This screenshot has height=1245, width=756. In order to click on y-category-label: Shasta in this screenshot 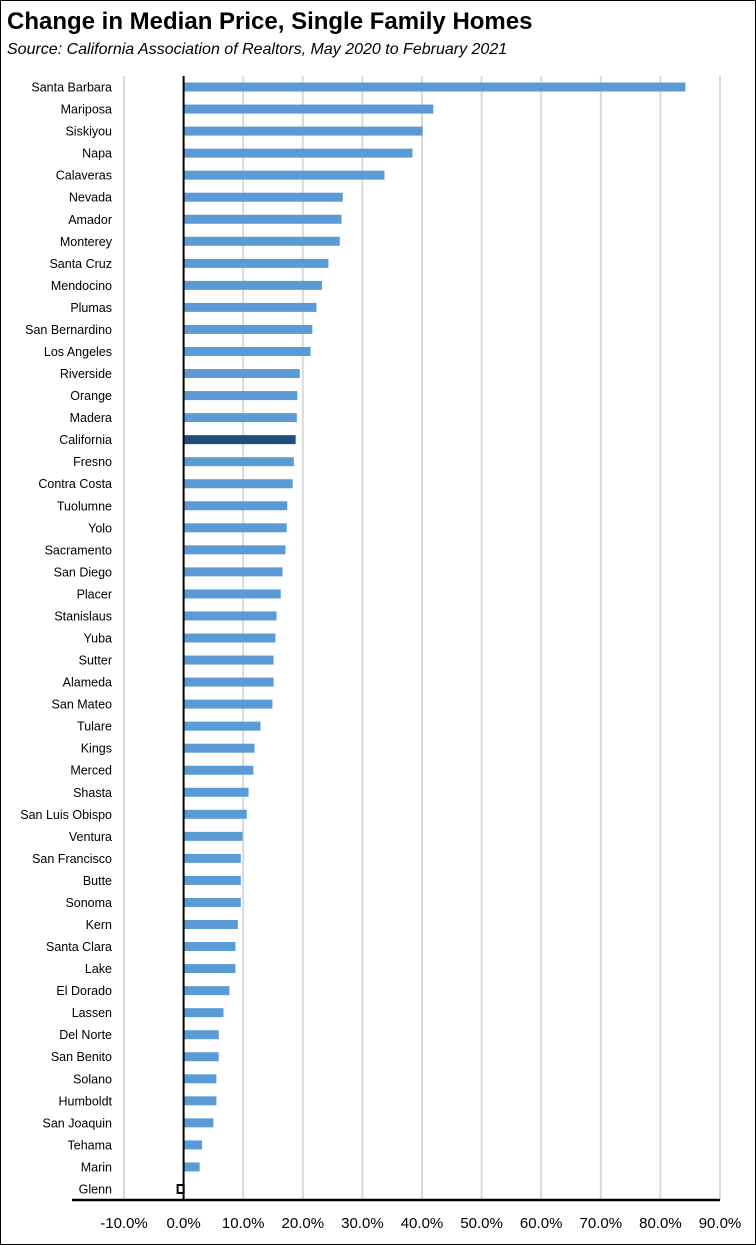, I will do `click(92, 793)`.